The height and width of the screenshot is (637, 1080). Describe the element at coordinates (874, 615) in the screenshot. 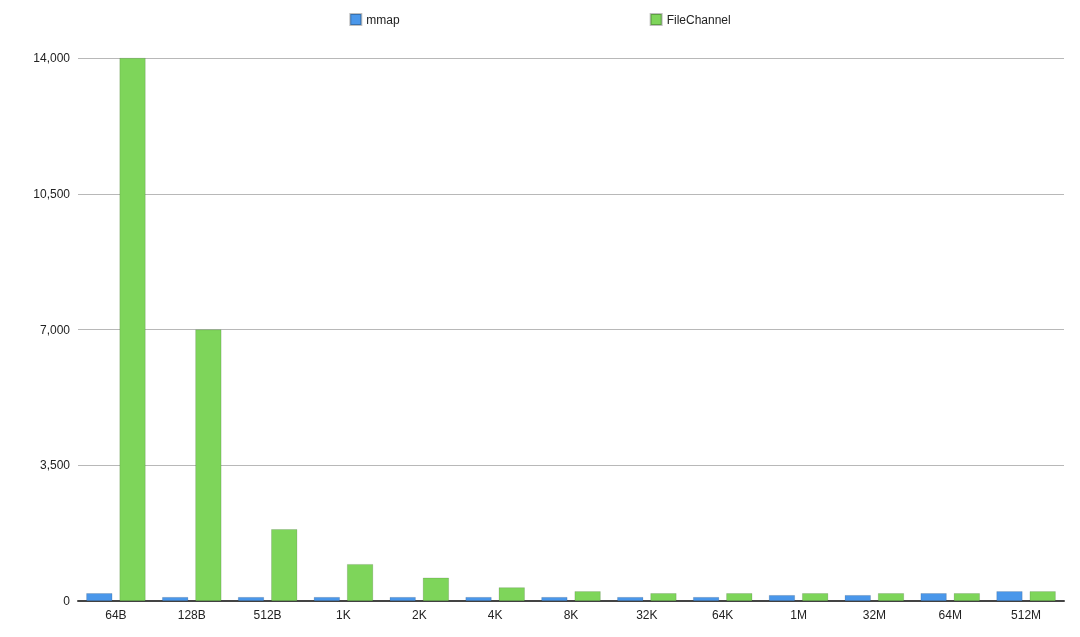

I see `x-tick-label: 32M` at that location.